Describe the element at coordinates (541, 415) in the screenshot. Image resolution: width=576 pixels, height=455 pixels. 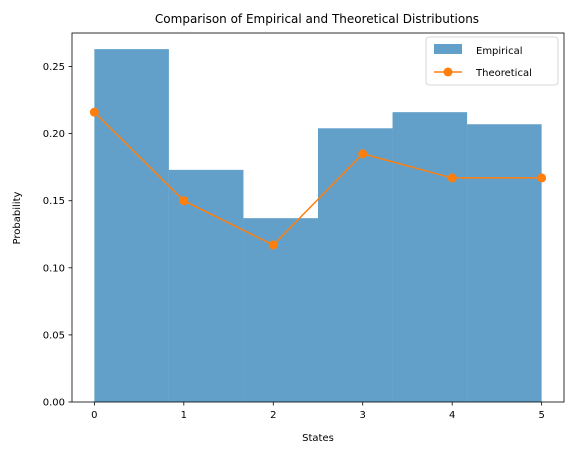
I see `x-tick-label: 5` at that location.